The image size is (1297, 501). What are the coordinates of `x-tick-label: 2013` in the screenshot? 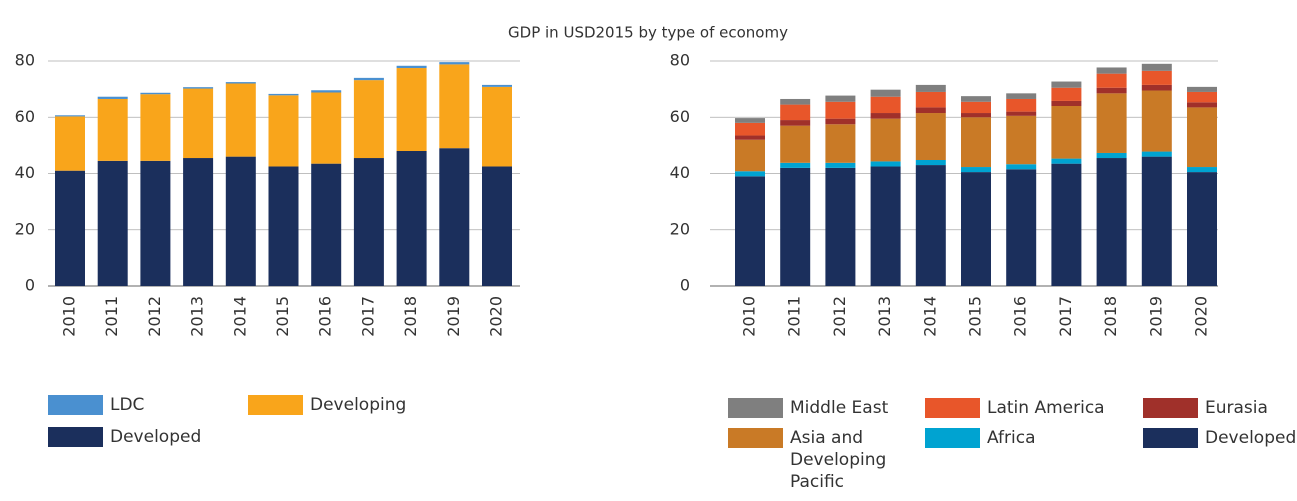 It's located at (884, 316).